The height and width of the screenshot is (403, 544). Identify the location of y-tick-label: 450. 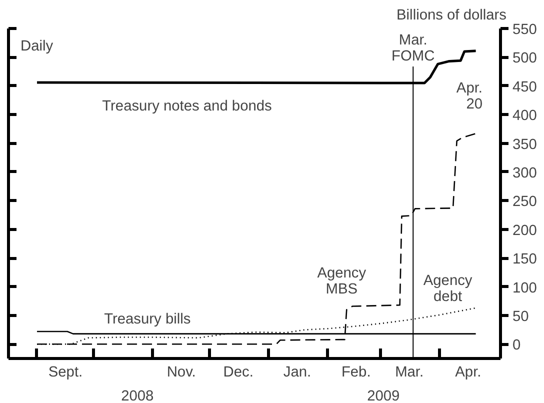
(524, 87).